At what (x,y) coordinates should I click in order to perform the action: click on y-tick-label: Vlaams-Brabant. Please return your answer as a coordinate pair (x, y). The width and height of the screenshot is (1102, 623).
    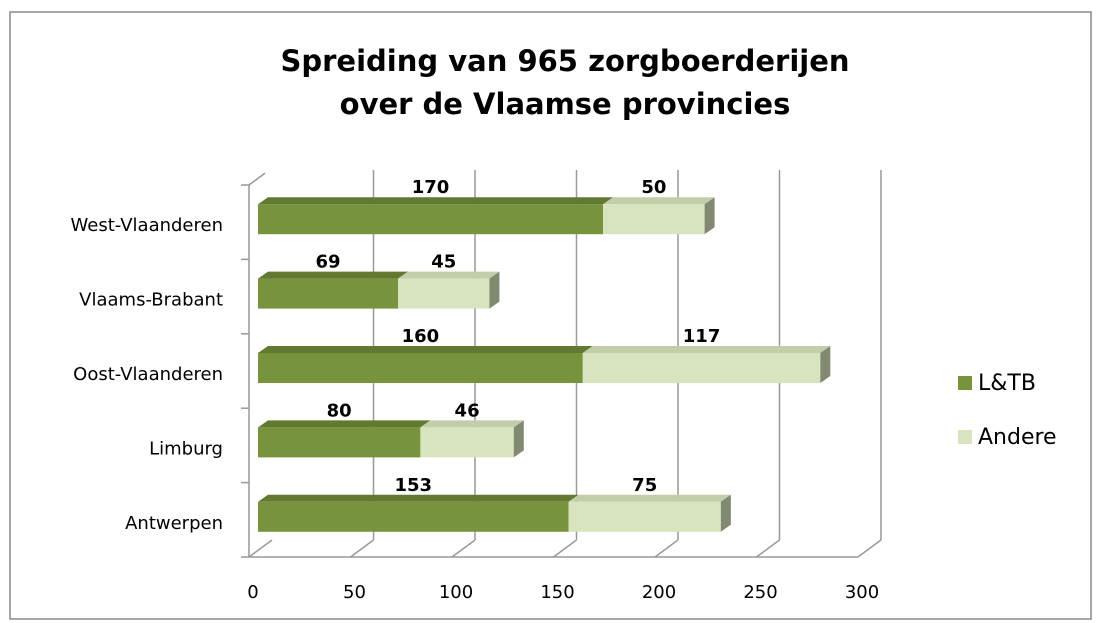
    Looking at the image, I should click on (151, 300).